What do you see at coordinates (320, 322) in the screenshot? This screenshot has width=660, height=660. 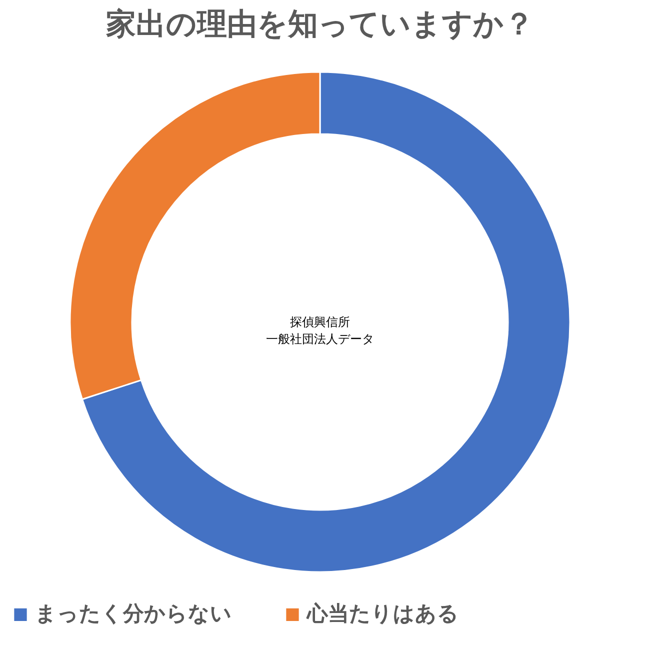 I see `text: 探偵興信所` at bounding box center [320, 322].